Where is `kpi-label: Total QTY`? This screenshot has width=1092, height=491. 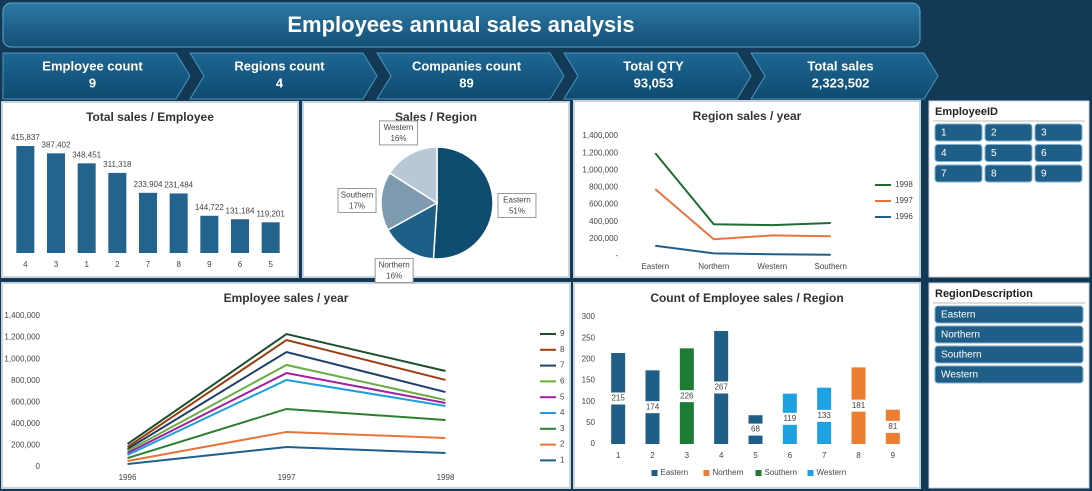 kpi-label: Total QTY is located at coordinates (653, 65).